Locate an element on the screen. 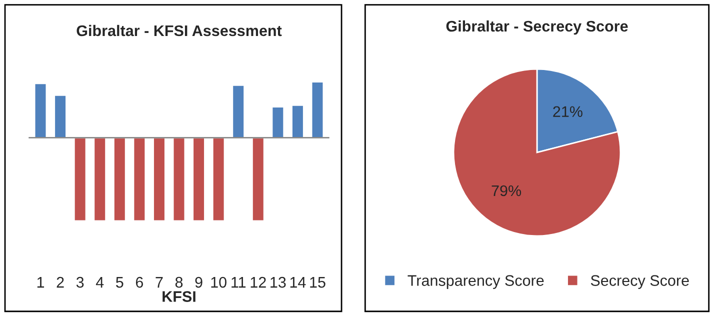 The width and height of the screenshot is (716, 321). legend-label: Transparency Score is located at coordinates (476, 282).